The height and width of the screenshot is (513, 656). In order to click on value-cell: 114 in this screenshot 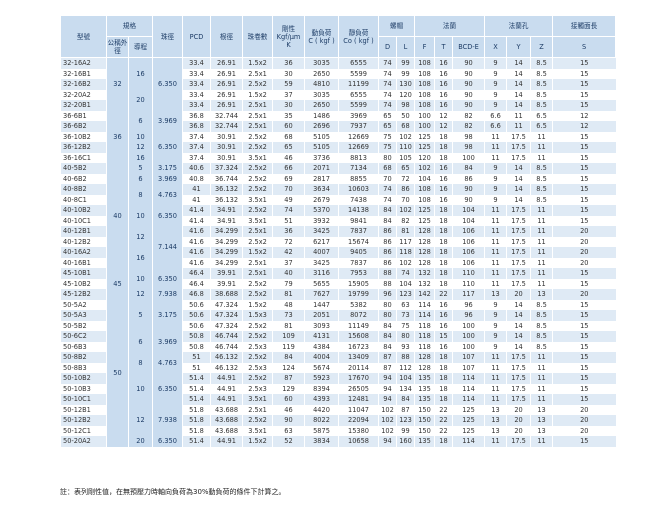, I will do `click(424, 315)`.